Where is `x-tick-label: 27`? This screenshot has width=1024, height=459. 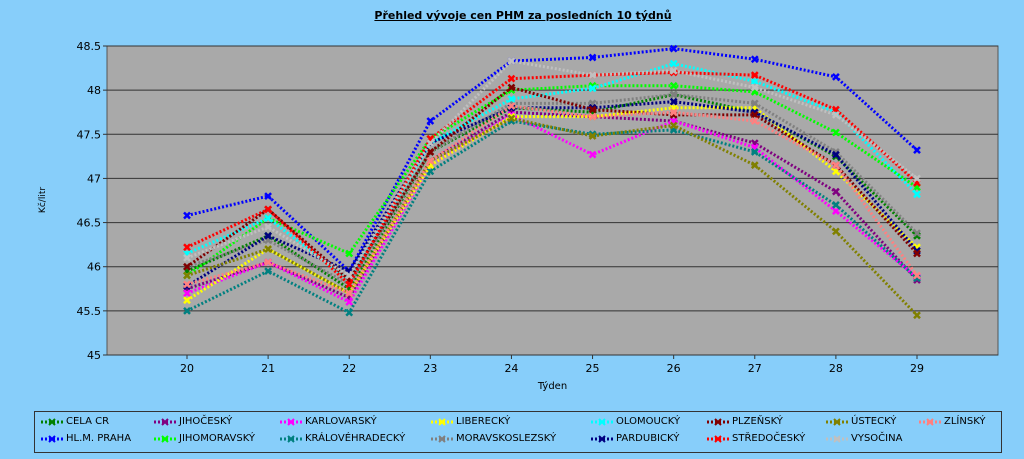
x-tick-label: 27 is located at coordinates (755, 368).